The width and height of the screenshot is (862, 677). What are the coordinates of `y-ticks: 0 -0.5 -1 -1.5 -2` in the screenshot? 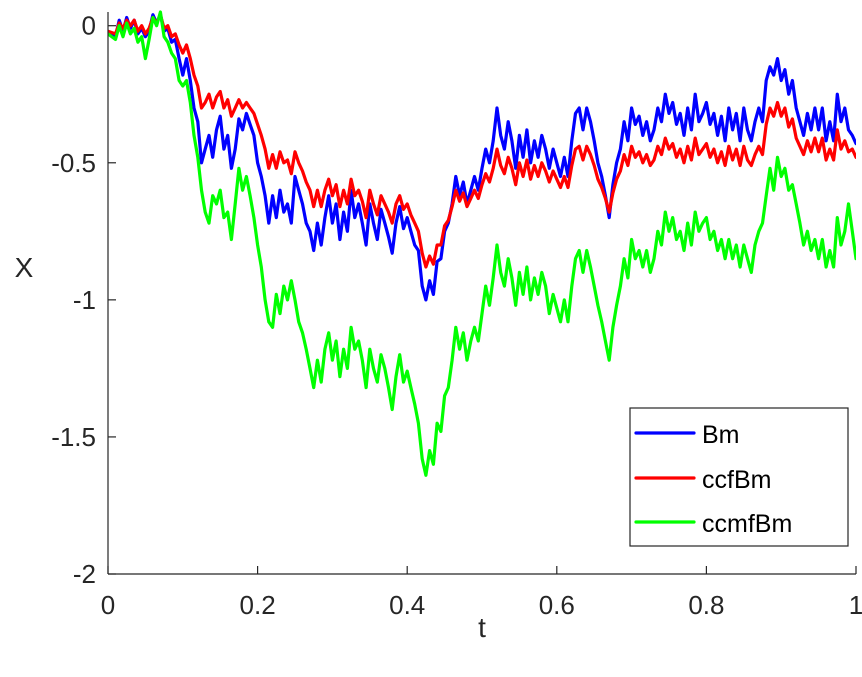 It's located at (83, 300).